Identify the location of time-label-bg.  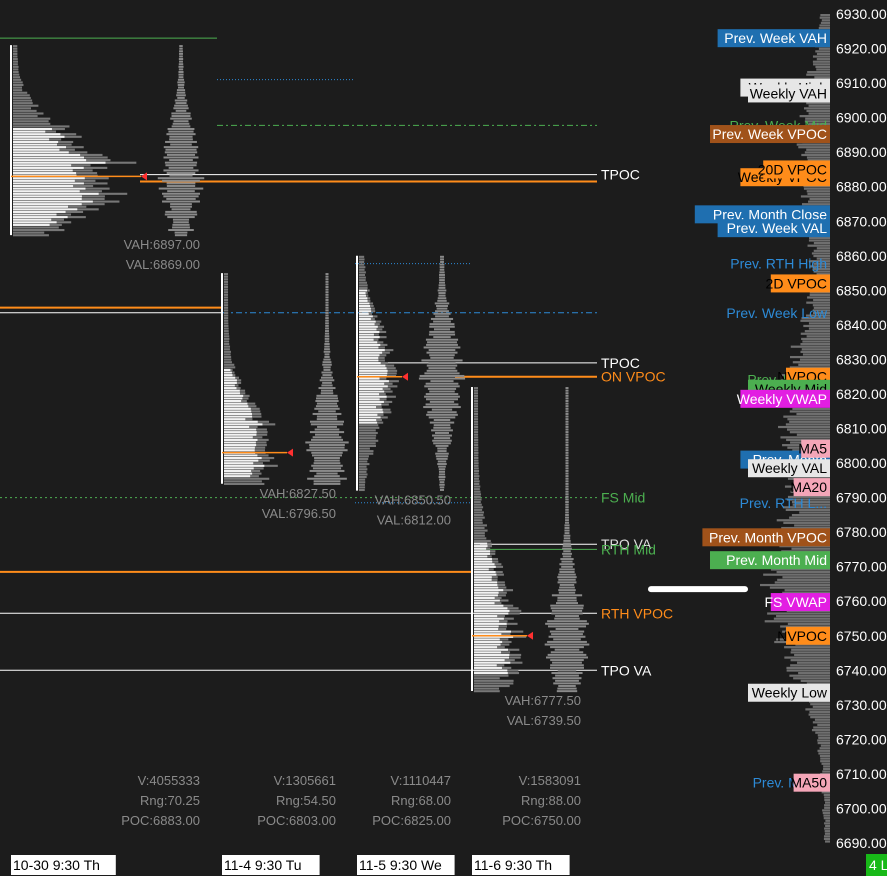
(406, 865).